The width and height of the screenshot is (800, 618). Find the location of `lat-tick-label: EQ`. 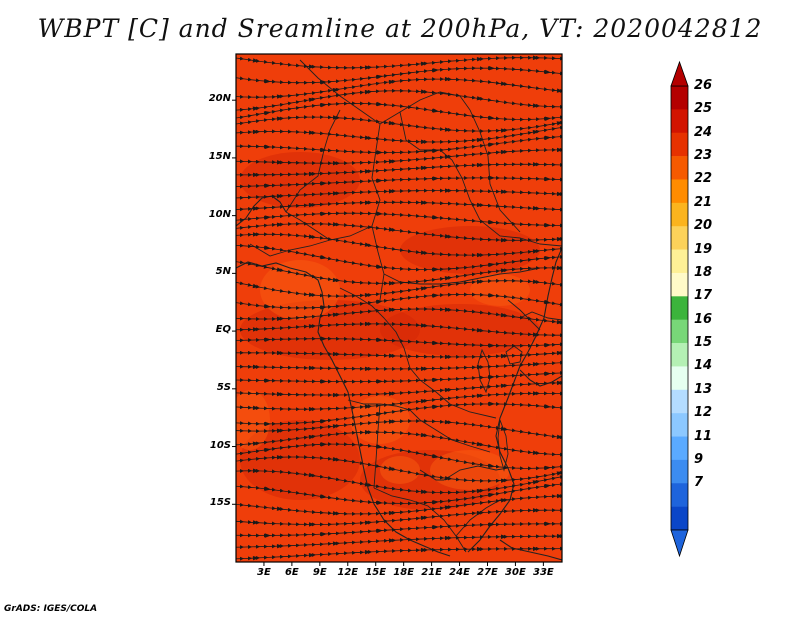

lat-tick-label: EQ is located at coordinates (223, 330).